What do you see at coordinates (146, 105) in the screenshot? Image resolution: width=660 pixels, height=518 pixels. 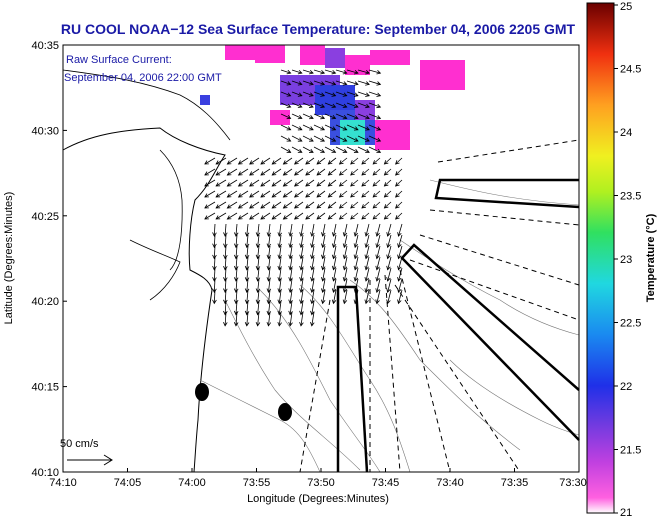 I see `coastline-upper` at bounding box center [146, 105].